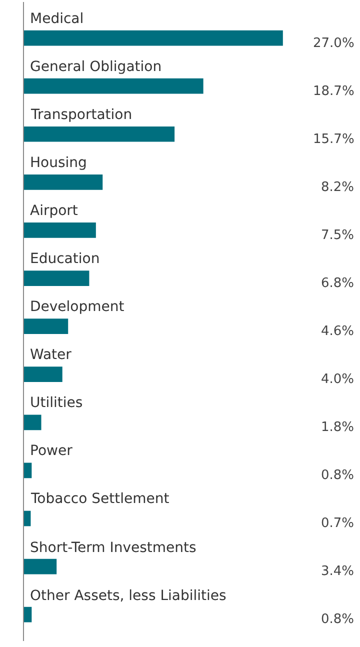  Describe the element at coordinates (333, 91) in the screenshot. I see `data-label: 18.7%` at that location.